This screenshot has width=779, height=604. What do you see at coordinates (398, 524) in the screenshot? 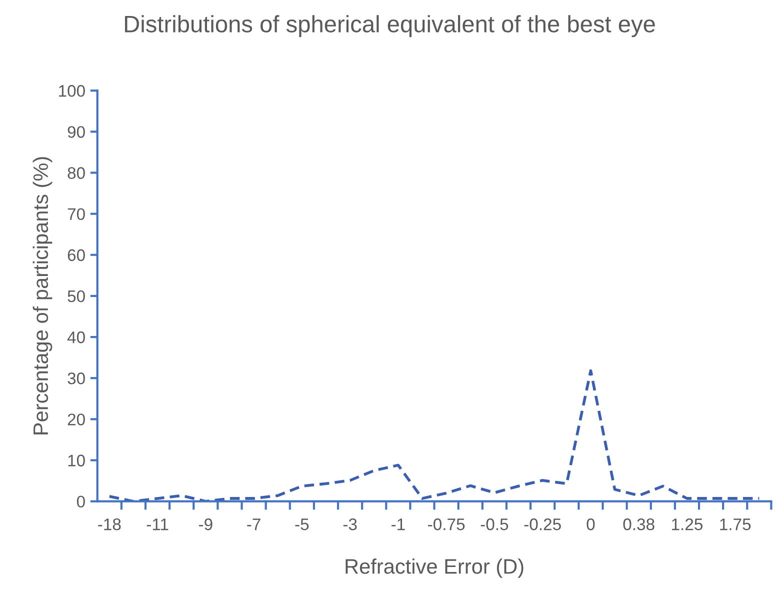
I see `x-tick-label: -1` at bounding box center [398, 524].